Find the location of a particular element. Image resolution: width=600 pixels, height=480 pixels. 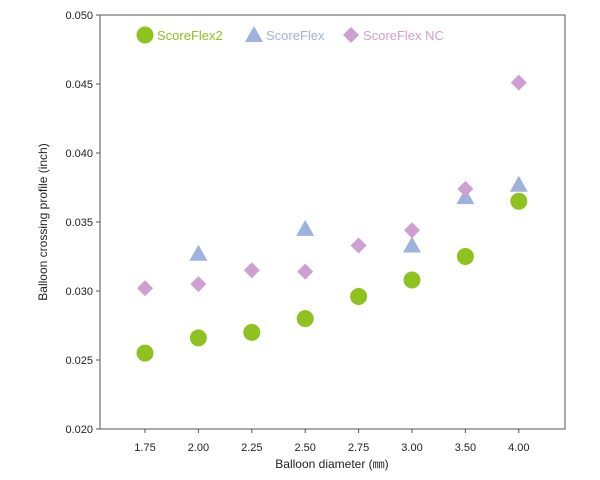

x-tick-label: 3.50 is located at coordinates (465, 448).